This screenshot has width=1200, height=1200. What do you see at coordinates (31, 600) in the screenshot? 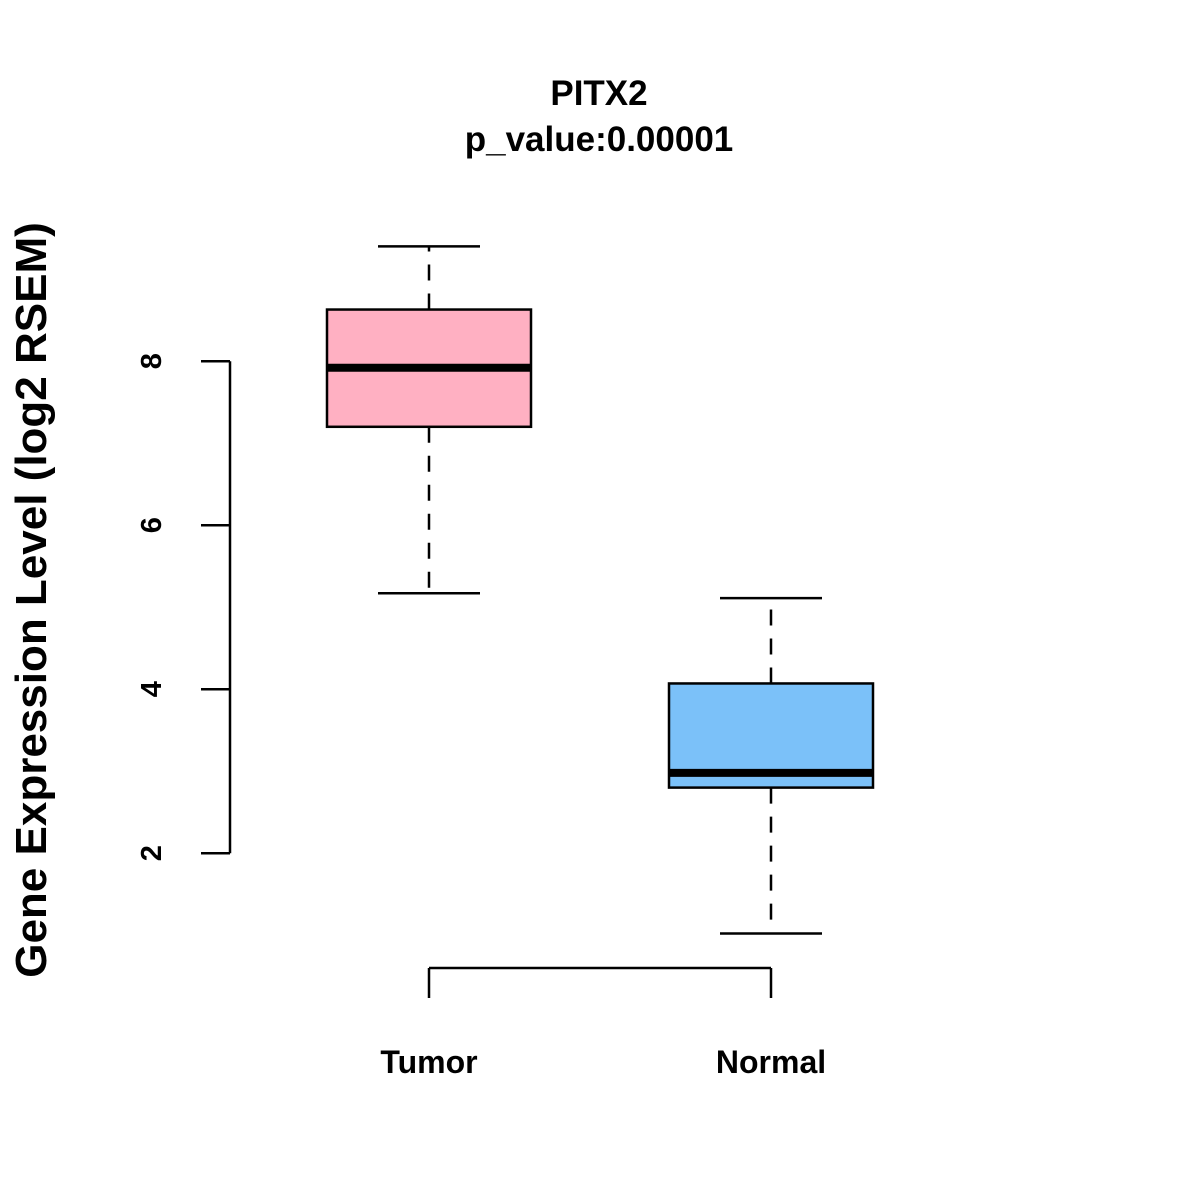
I see `y-axis-label: Gene Expression Level (log2 RSEM)` at bounding box center [31, 600].